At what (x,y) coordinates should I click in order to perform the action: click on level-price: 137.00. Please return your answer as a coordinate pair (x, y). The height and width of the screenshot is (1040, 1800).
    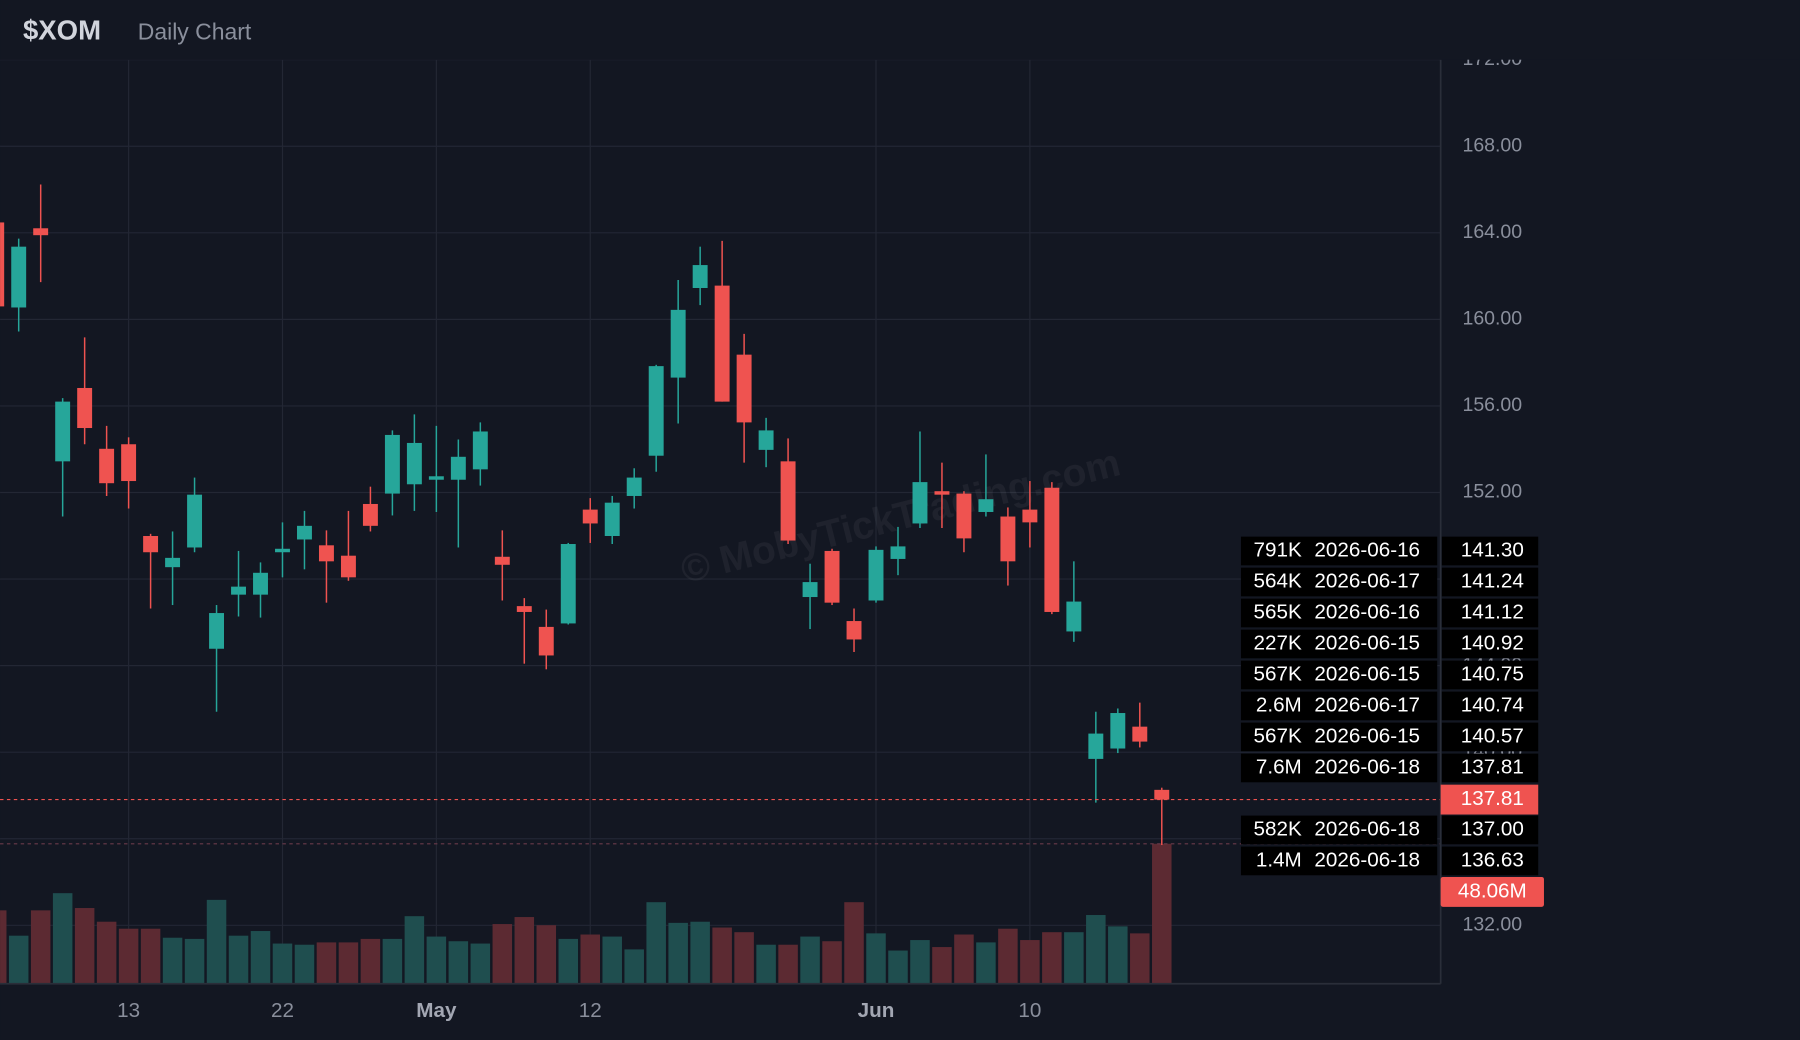
    Looking at the image, I should click on (1492, 828).